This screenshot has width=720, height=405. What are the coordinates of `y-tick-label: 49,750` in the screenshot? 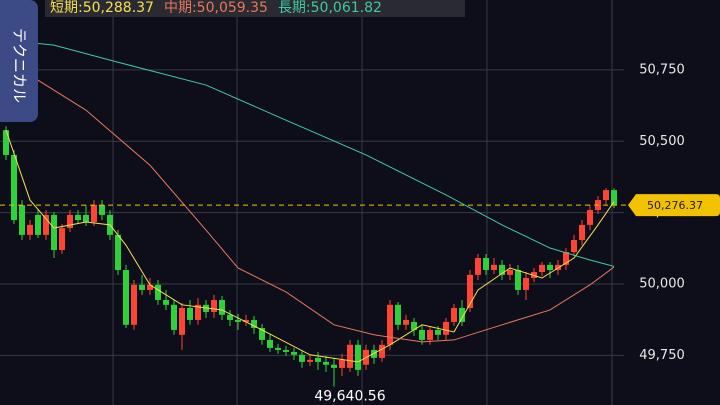 It's located at (662, 355).